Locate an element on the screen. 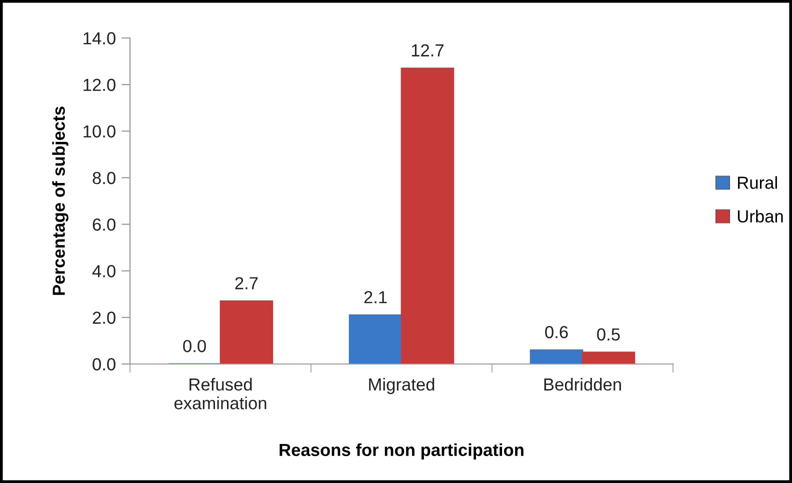 The width and height of the screenshot is (792, 483). legend-label: Urban is located at coordinates (760, 216).